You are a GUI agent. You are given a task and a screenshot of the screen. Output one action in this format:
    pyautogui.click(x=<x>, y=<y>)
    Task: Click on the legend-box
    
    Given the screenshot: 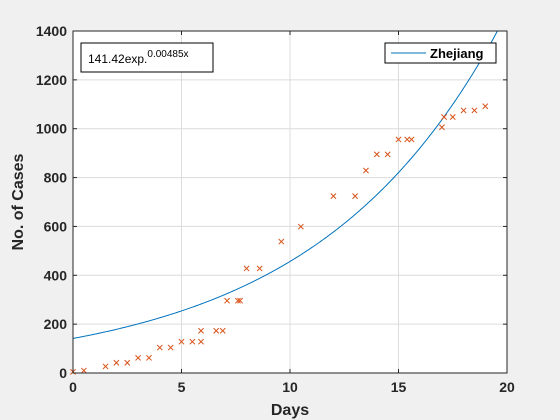 What is the action you would take?
    pyautogui.click(x=440, y=53)
    